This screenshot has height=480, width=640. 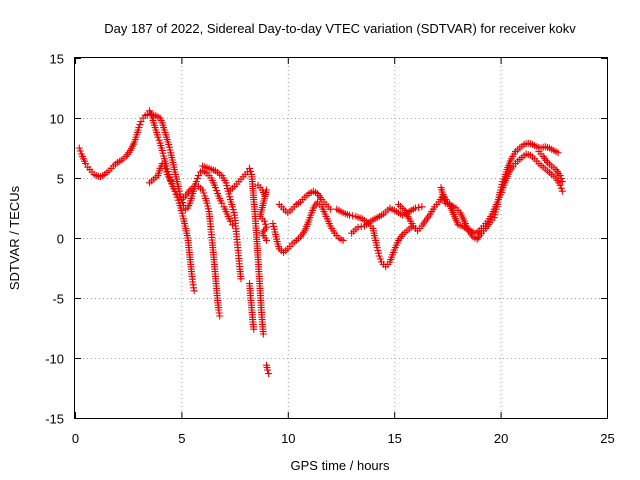 I want to click on series-trace-c, so click(x=184, y=213).